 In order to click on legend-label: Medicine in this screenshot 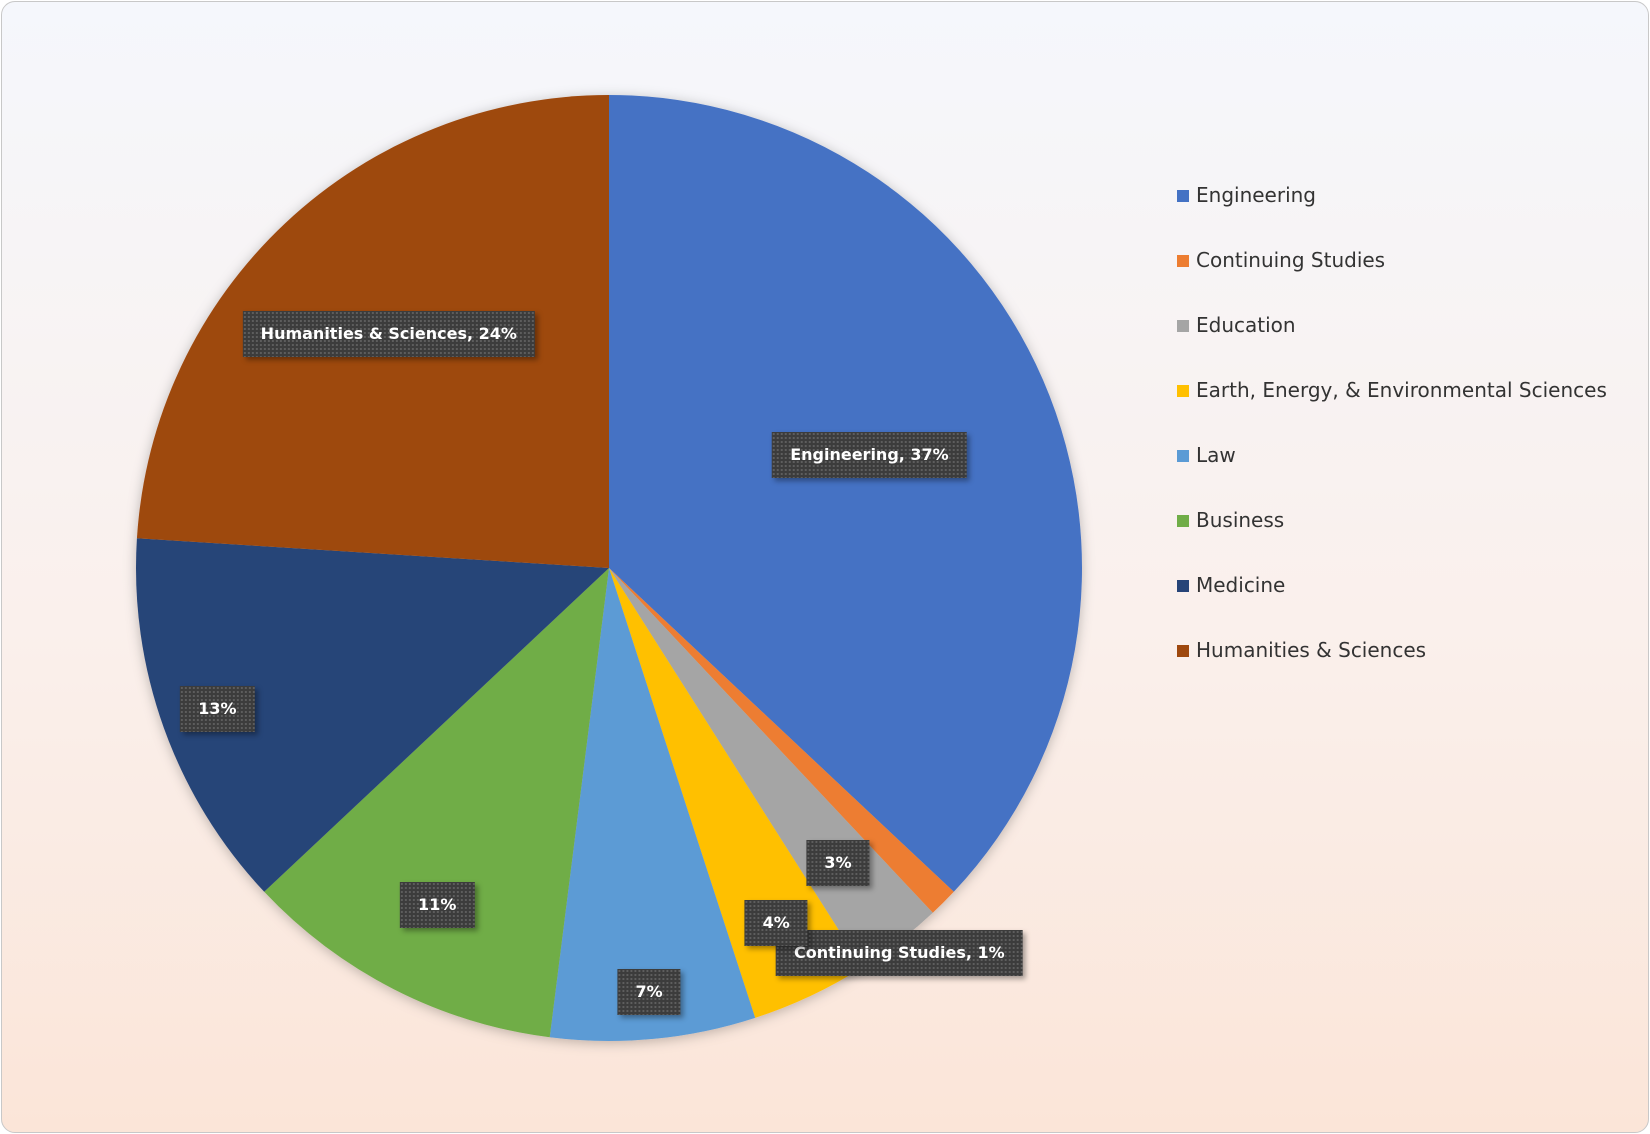, I will do `click(1241, 585)`.